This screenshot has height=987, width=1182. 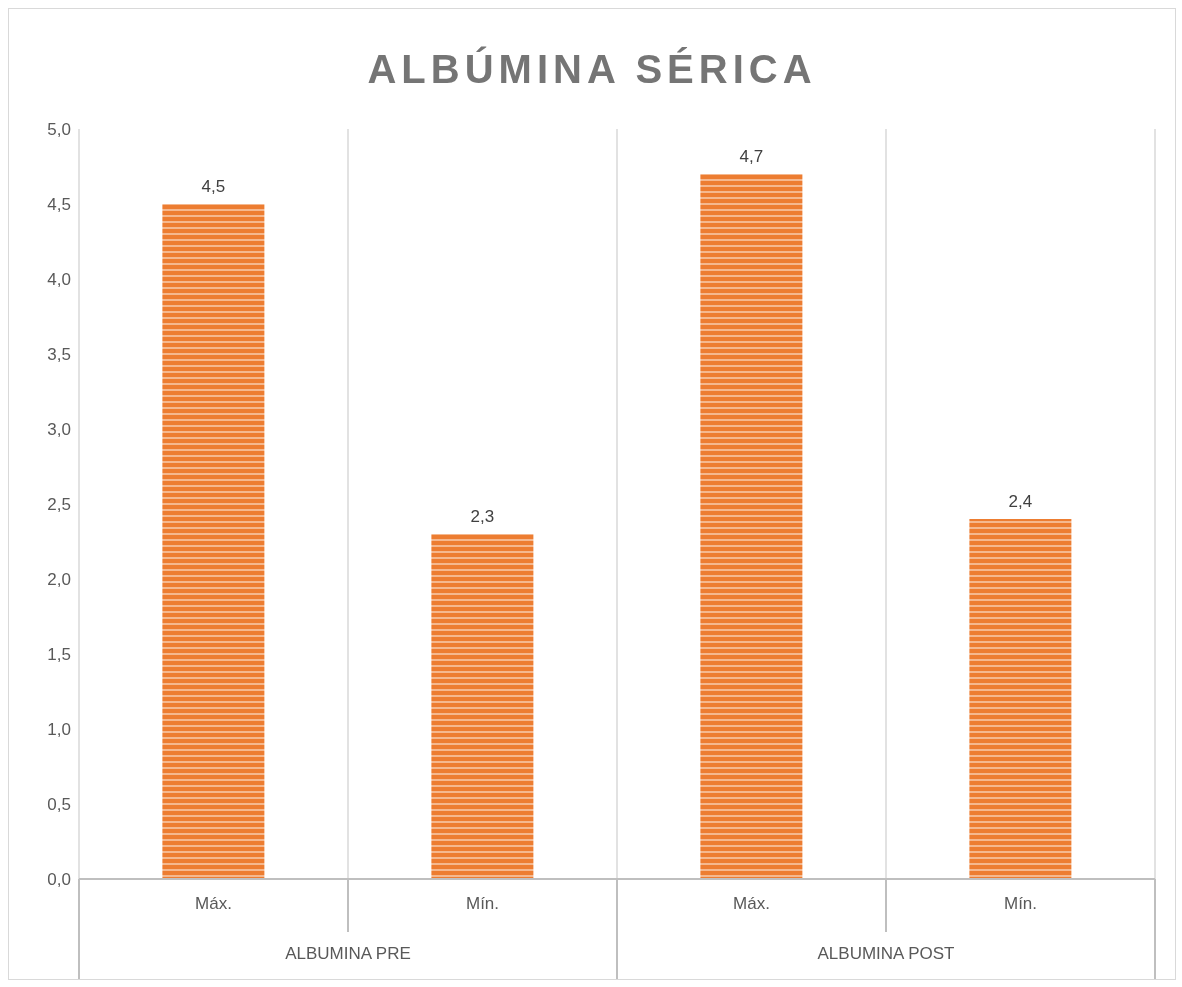 What do you see at coordinates (213, 186) in the screenshot?
I see `data-label: 4,5` at bounding box center [213, 186].